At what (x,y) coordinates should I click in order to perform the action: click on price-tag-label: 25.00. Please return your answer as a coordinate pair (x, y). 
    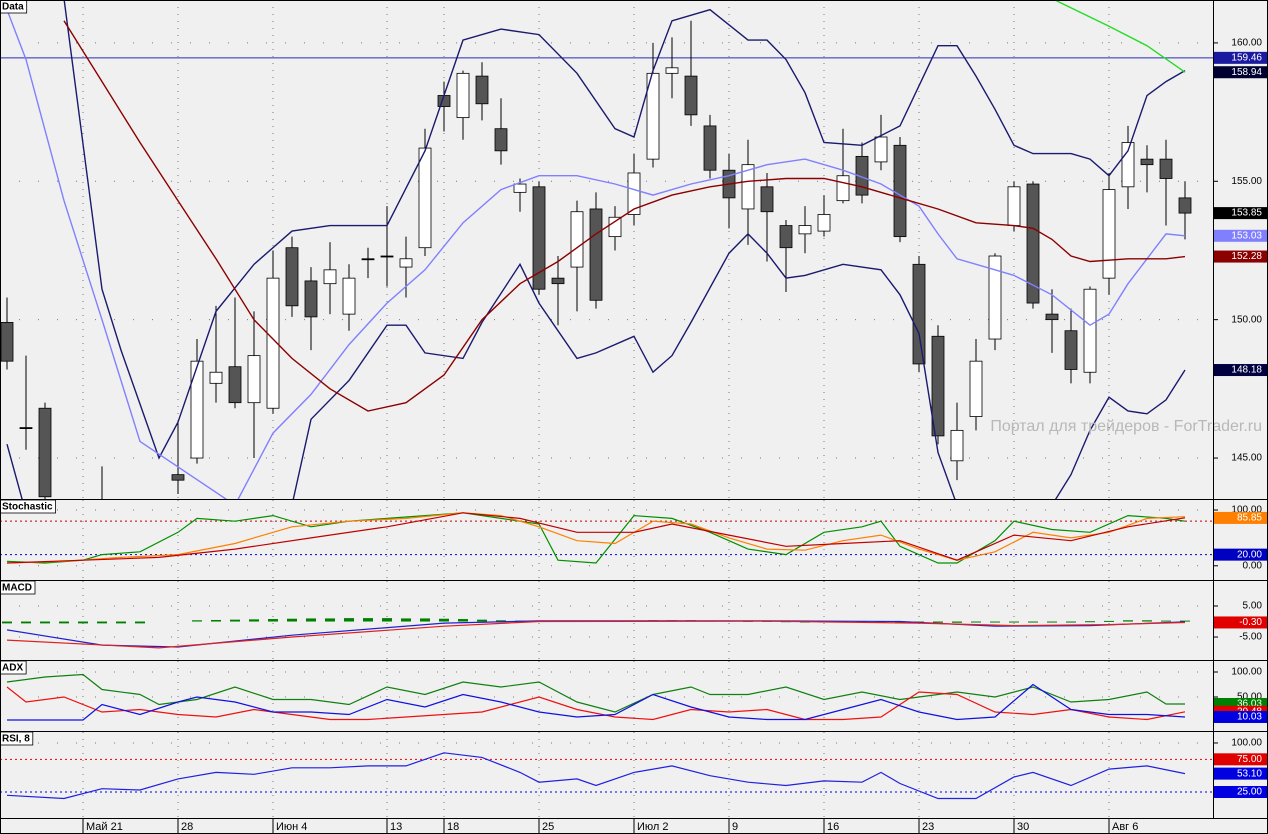
    Looking at the image, I should click on (1249, 792).